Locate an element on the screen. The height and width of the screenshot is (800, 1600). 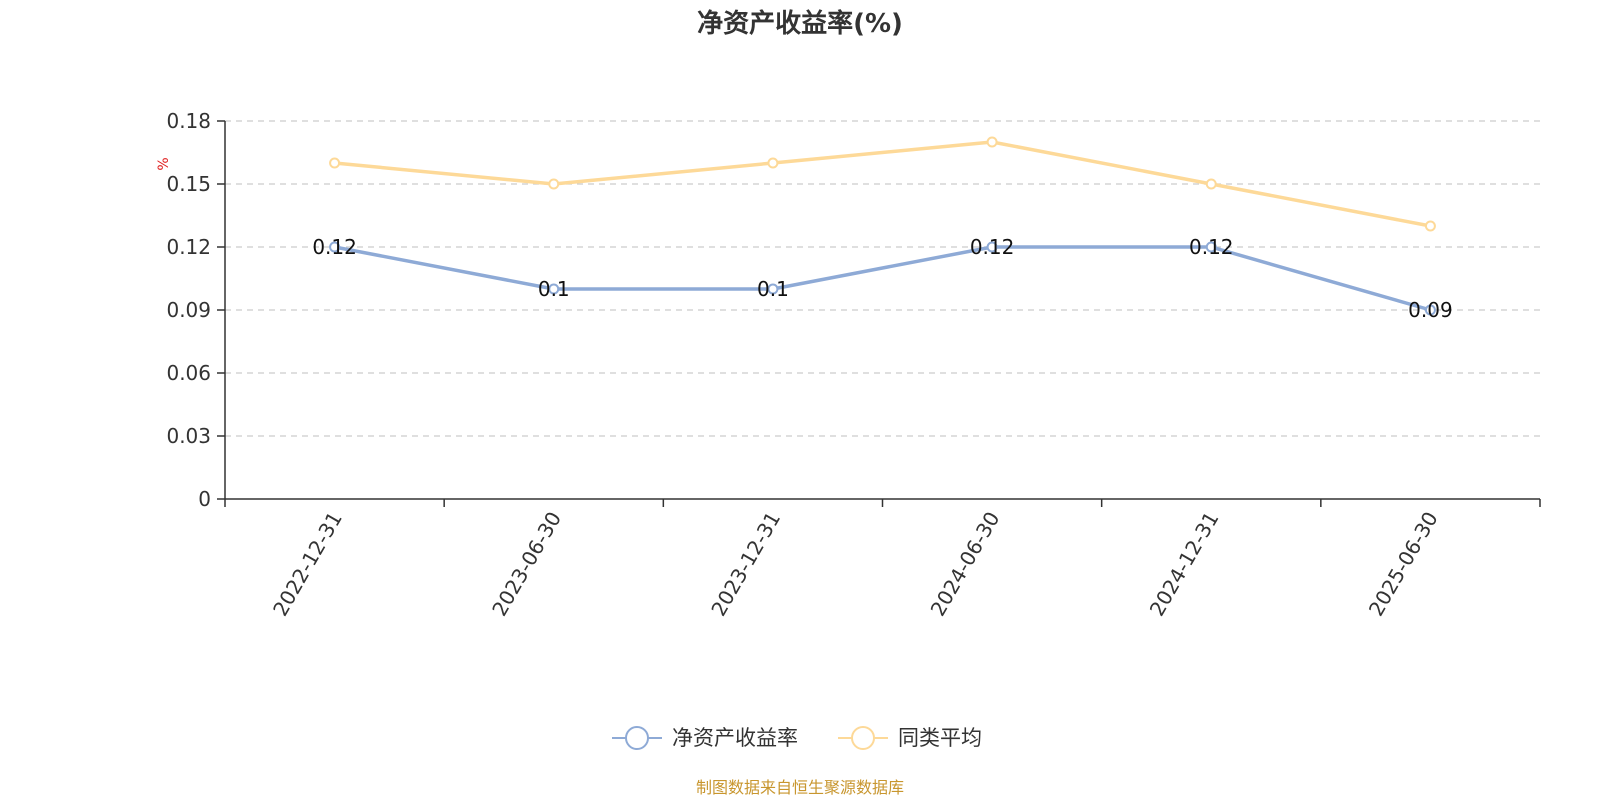
data-label-0-3: 0.12 is located at coordinates (992, 247).